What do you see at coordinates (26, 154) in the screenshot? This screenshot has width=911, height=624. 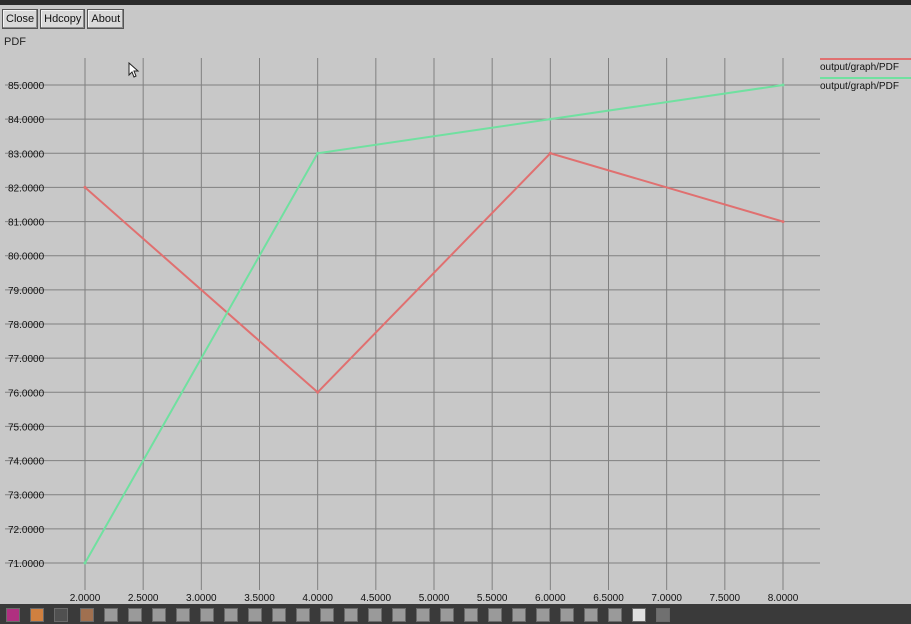 I see `y-tick-label: 83.0000` at bounding box center [26, 154].